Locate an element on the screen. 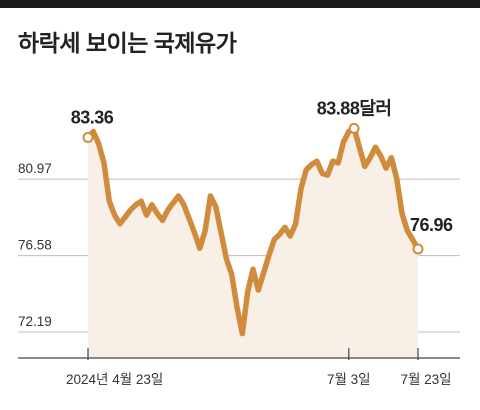  data-label: 83.88달러 is located at coordinates (354, 108).